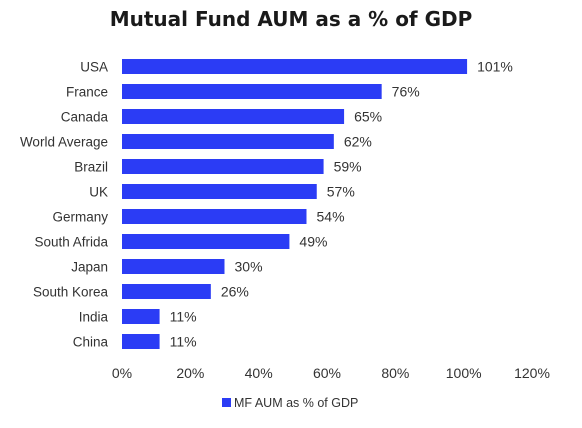  What do you see at coordinates (98, 192) in the screenshot?
I see `category-label: UK` at bounding box center [98, 192].